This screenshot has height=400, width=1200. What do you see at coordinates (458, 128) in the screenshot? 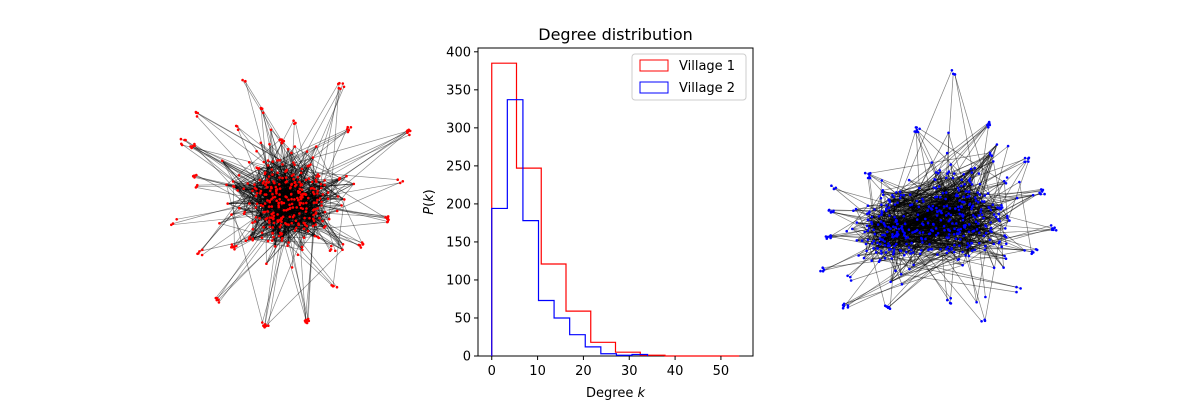
I see `y-tick-label: 300` at bounding box center [458, 128].